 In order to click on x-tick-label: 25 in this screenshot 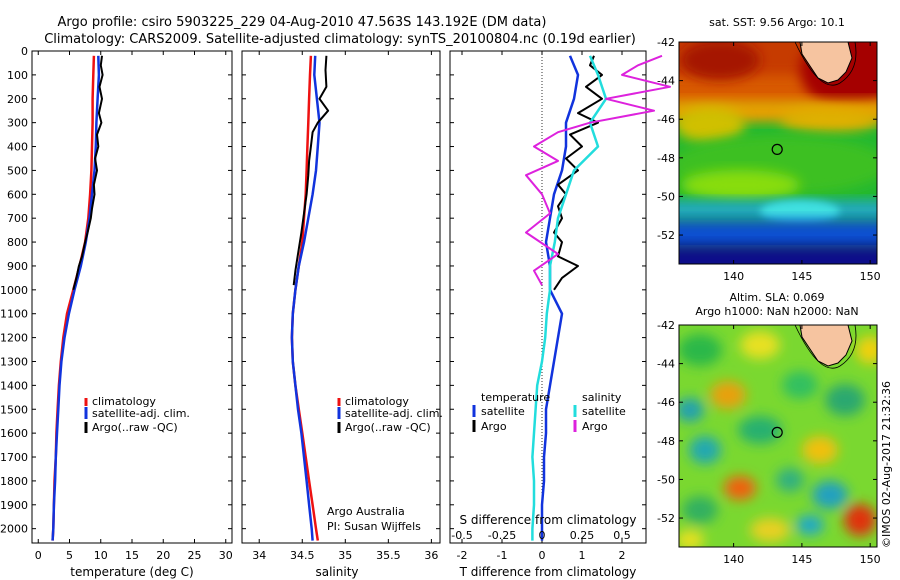, I will do `click(195, 555)`.